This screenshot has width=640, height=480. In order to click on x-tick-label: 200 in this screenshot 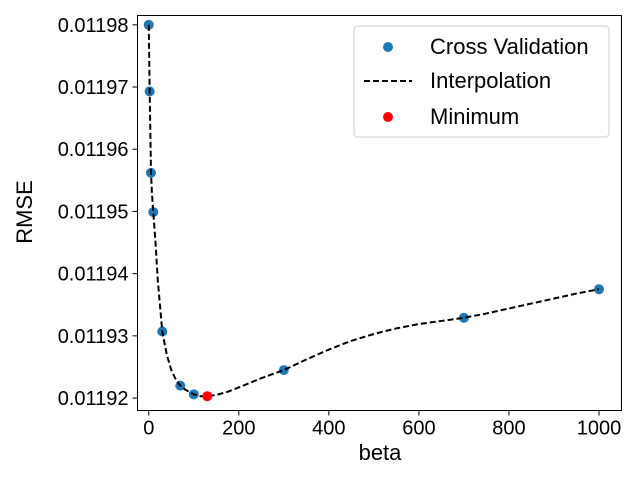, I will do `click(238, 429)`.